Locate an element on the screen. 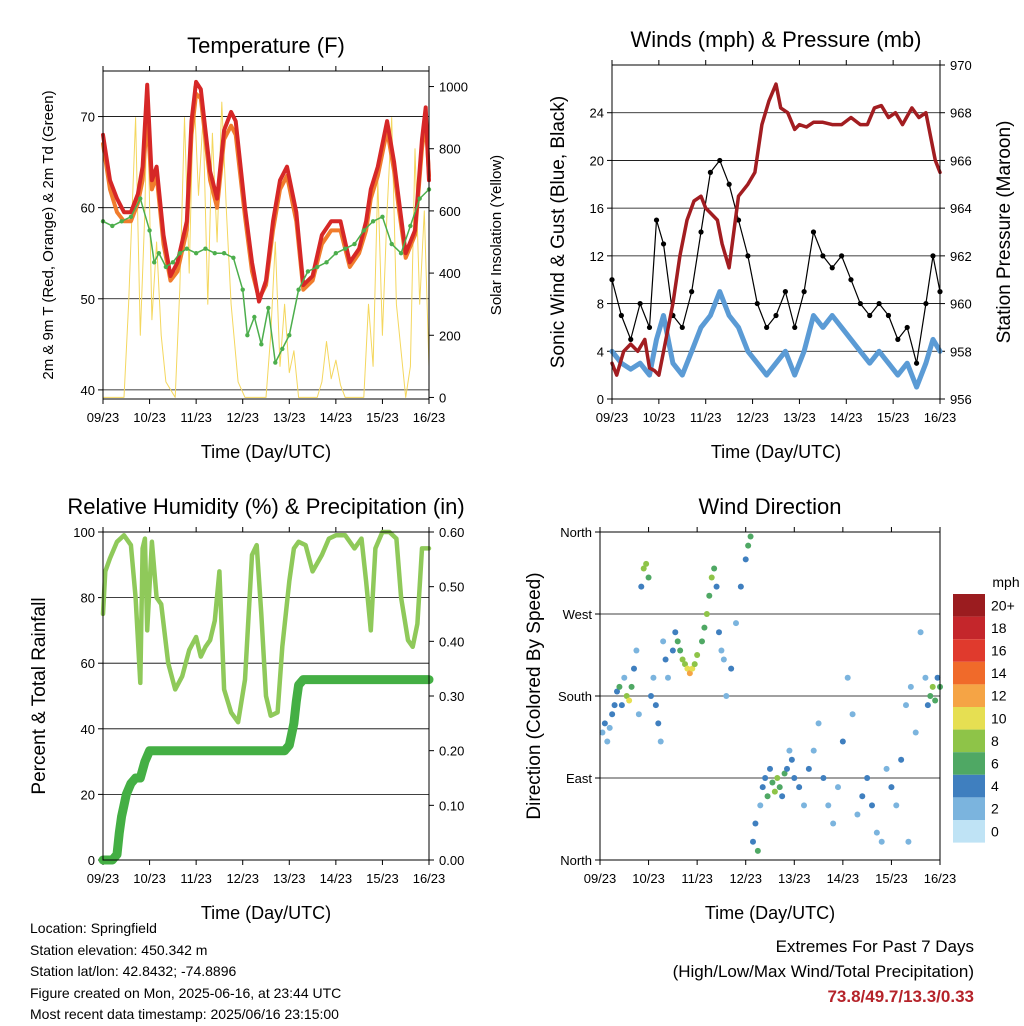 The width and height of the screenshot is (1024, 1026). y-tick-label: 70 is located at coordinates (88, 117).